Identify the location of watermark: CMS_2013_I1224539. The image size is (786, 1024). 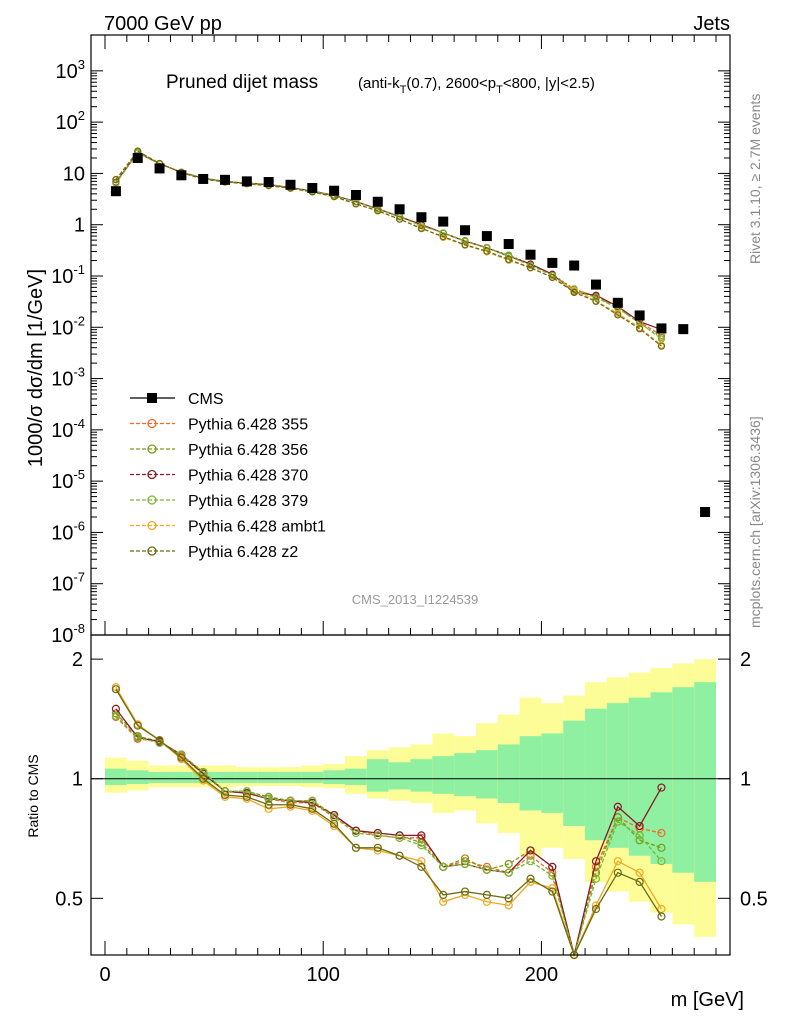
(415, 599).